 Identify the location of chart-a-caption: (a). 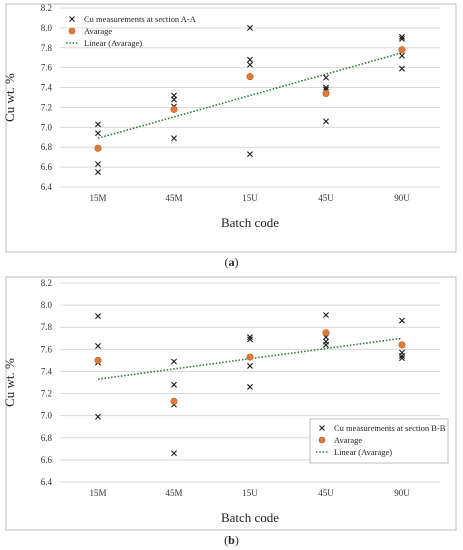
(231, 262).